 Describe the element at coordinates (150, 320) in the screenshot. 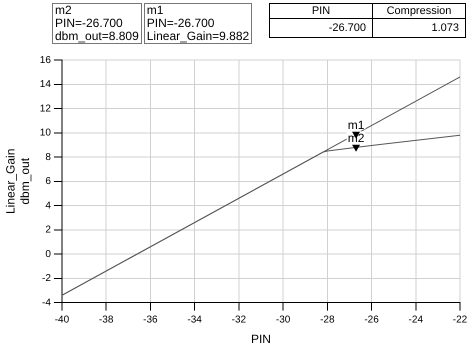

I see `x-tick-label: -36` at that location.